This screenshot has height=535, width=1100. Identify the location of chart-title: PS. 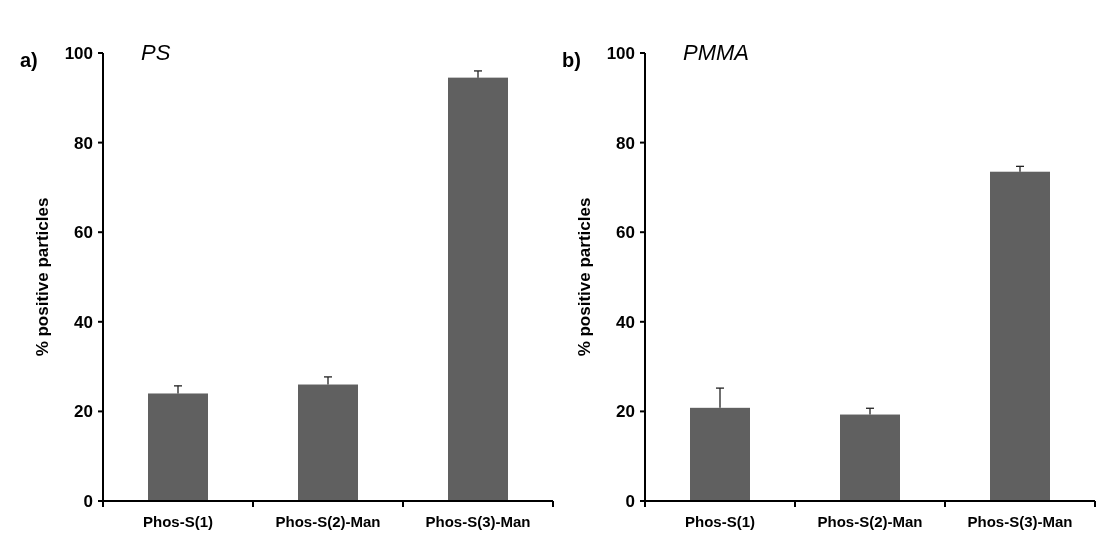
(156, 52).